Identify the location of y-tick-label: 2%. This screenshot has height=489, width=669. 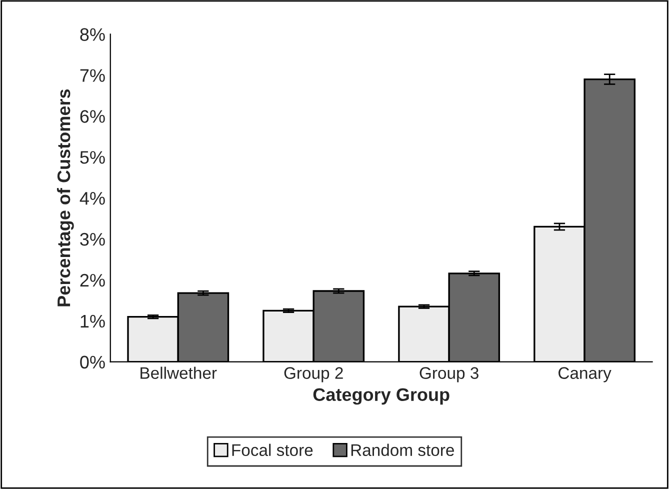
(92, 280).